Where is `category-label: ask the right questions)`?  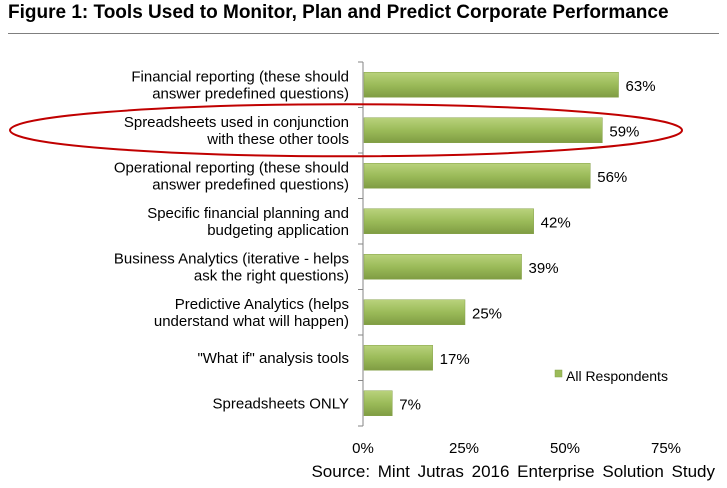 category-label: ask the right questions) is located at coordinates (271, 275).